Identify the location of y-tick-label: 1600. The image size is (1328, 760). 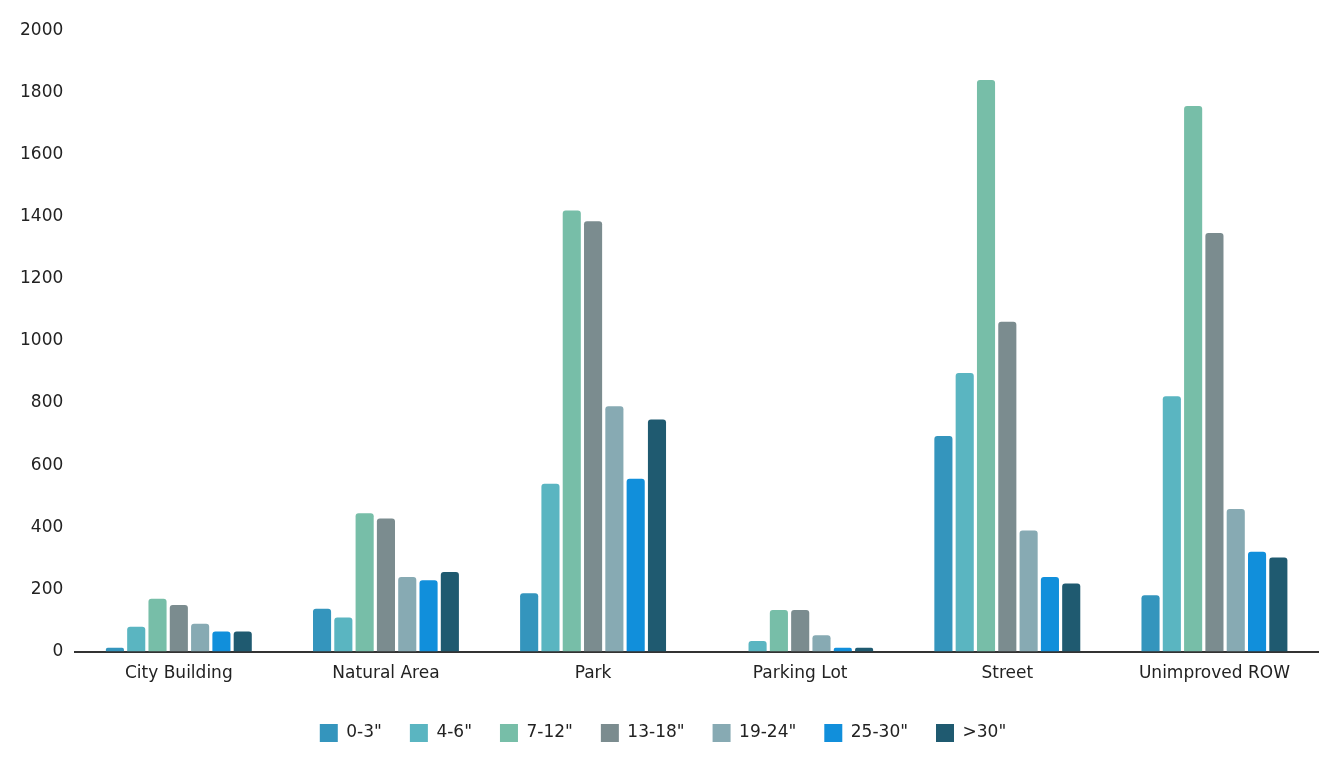
(42, 152).